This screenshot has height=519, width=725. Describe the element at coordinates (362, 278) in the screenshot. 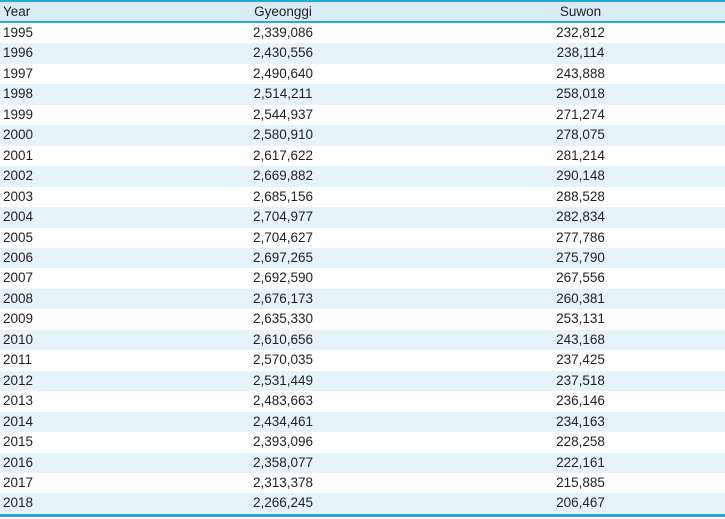

I see `table-row: 2007 2,692,590 267,556` at that location.